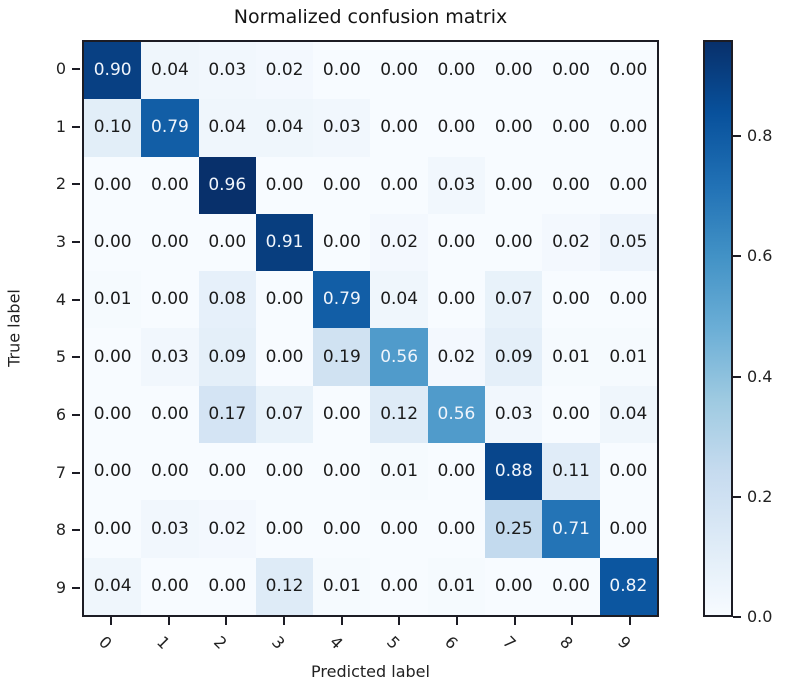 This screenshot has width=812, height=698. What do you see at coordinates (760, 616) in the screenshot?
I see `colorbar-tick-label: 0.0` at bounding box center [760, 616].